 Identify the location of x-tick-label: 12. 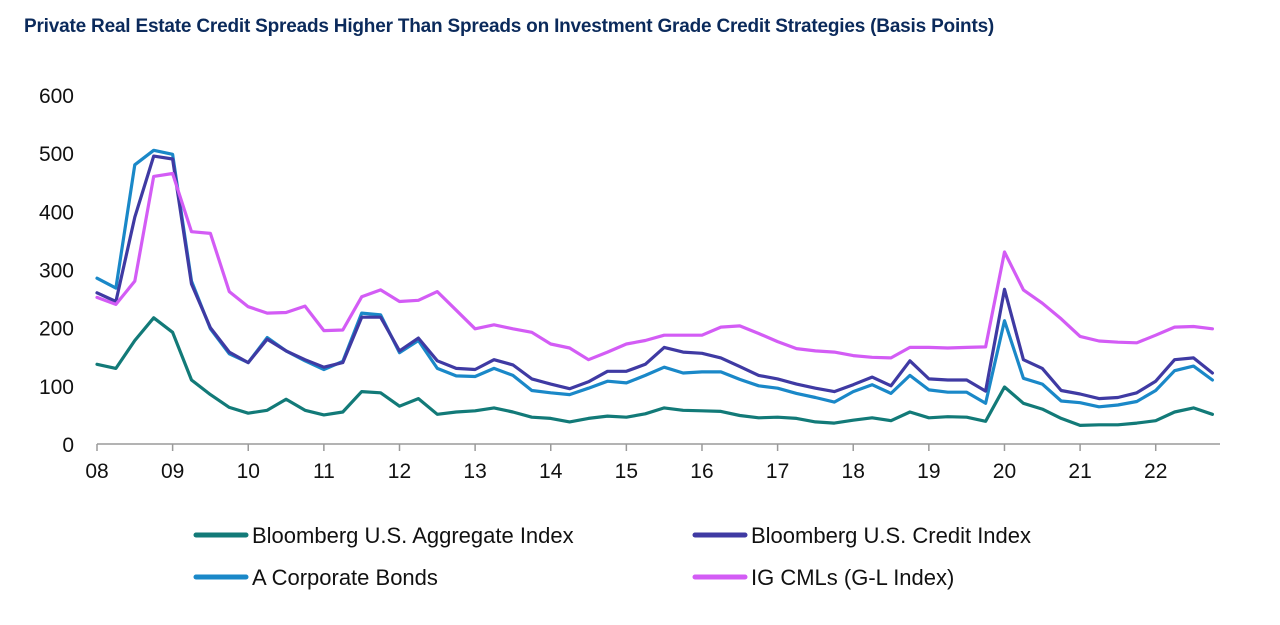
(399, 471).